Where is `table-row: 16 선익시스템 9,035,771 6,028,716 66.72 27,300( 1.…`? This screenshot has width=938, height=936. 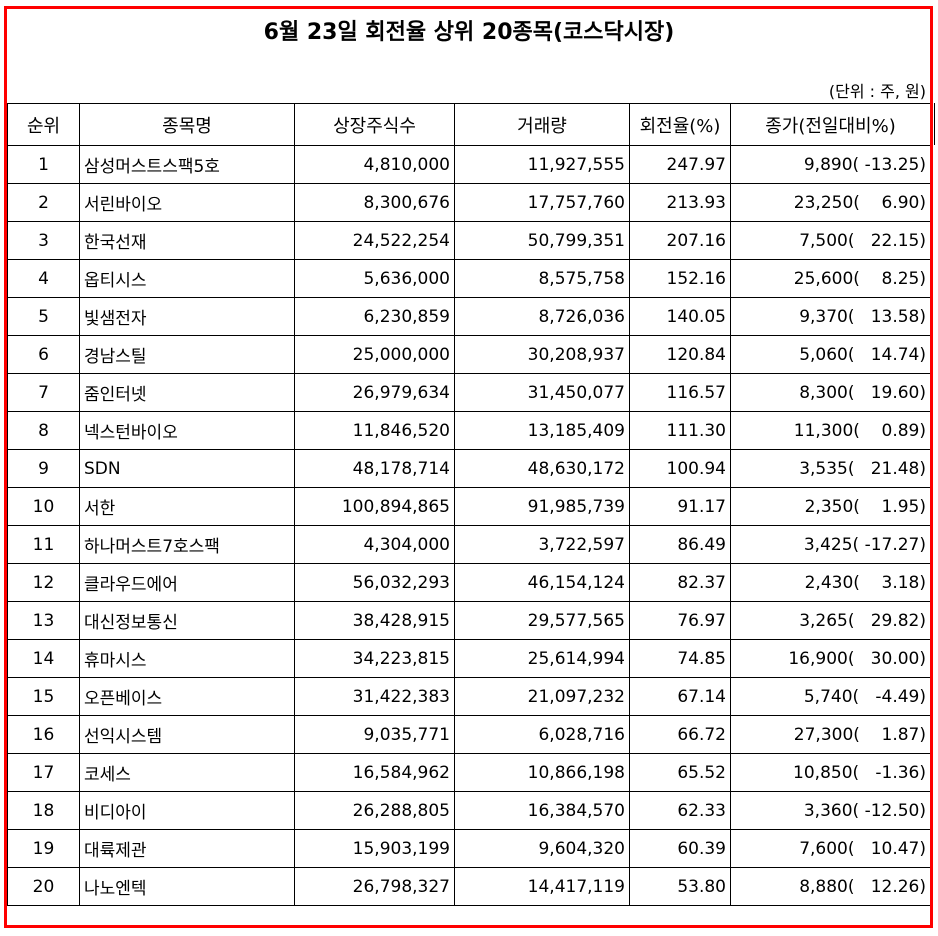
table-row: 16 선익시스템 9,035,771 6,028,716 66.72 27,300( 1.… is located at coordinates (469, 734).